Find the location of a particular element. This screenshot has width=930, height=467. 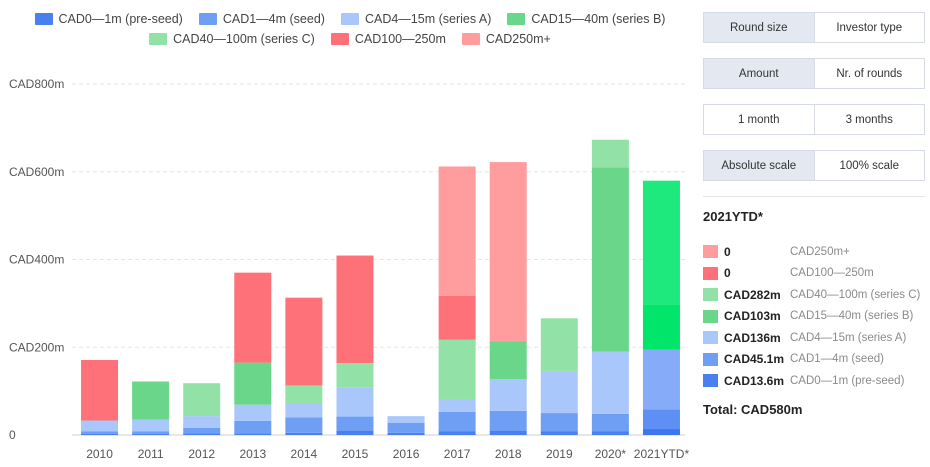

legend-item-250m-plus: CAD250m+ is located at coordinates (506, 39).